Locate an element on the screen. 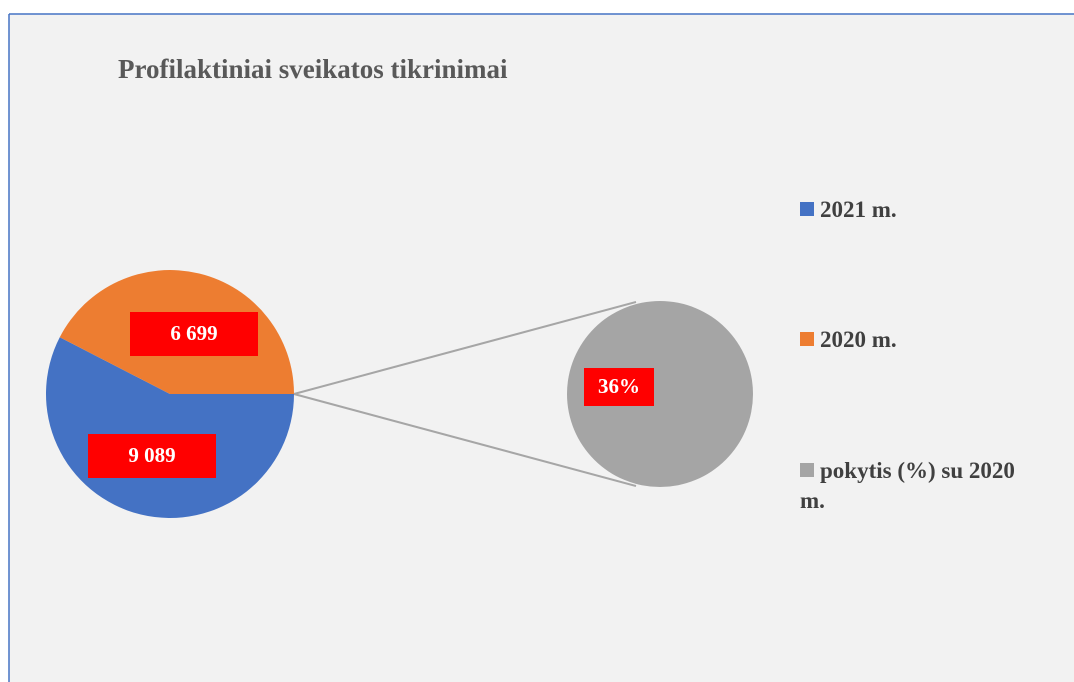 This screenshot has width=1074, height=682. data-label: 6 699 is located at coordinates (193, 333).